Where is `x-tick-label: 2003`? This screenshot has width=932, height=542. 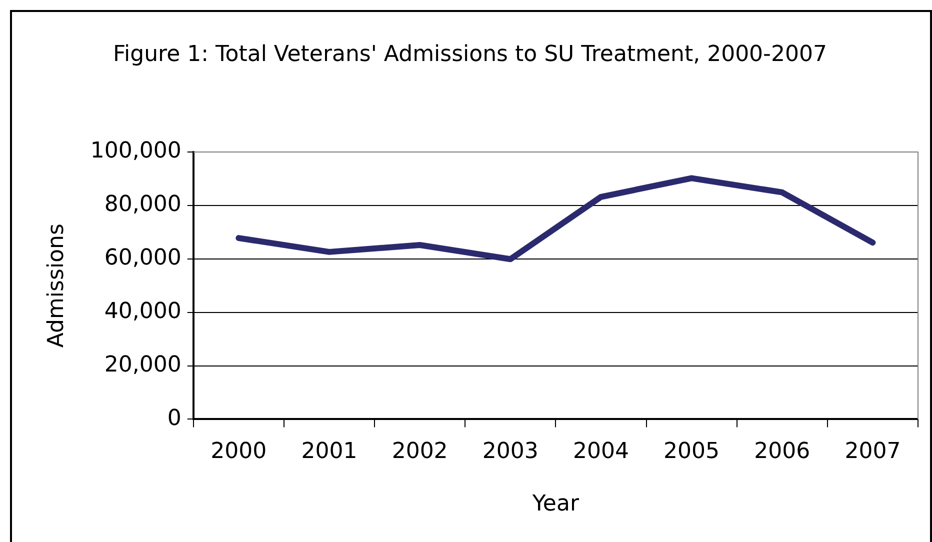 x-tick-label: 2003 is located at coordinates (510, 451).